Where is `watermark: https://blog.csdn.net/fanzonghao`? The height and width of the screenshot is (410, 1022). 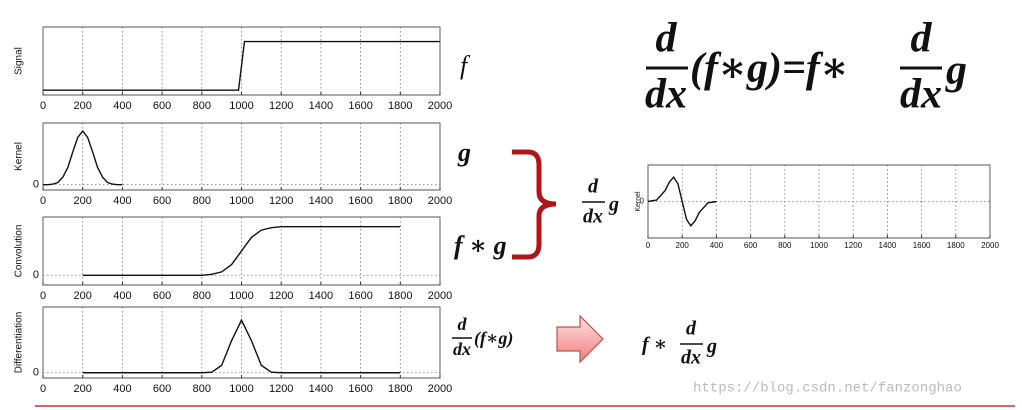 watermark: https://blog.csdn.net/fanzonghao is located at coordinates (827, 389).